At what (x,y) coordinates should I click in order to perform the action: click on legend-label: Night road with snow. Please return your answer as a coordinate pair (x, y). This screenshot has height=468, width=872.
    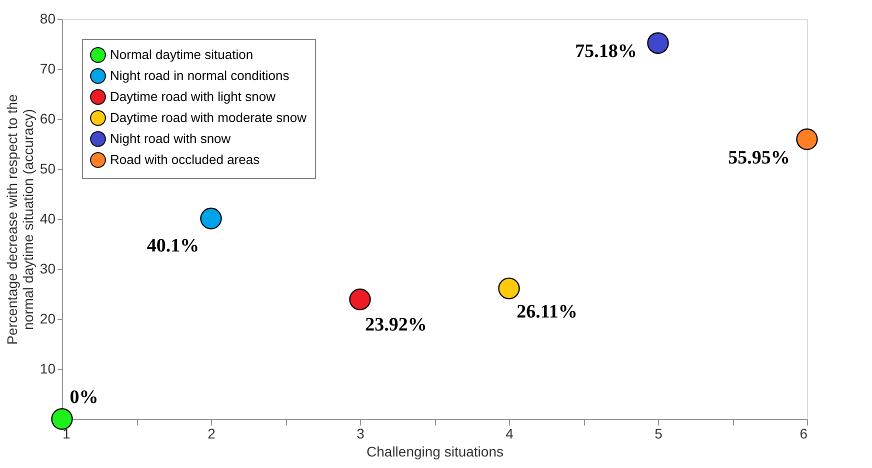
    Looking at the image, I should click on (171, 138).